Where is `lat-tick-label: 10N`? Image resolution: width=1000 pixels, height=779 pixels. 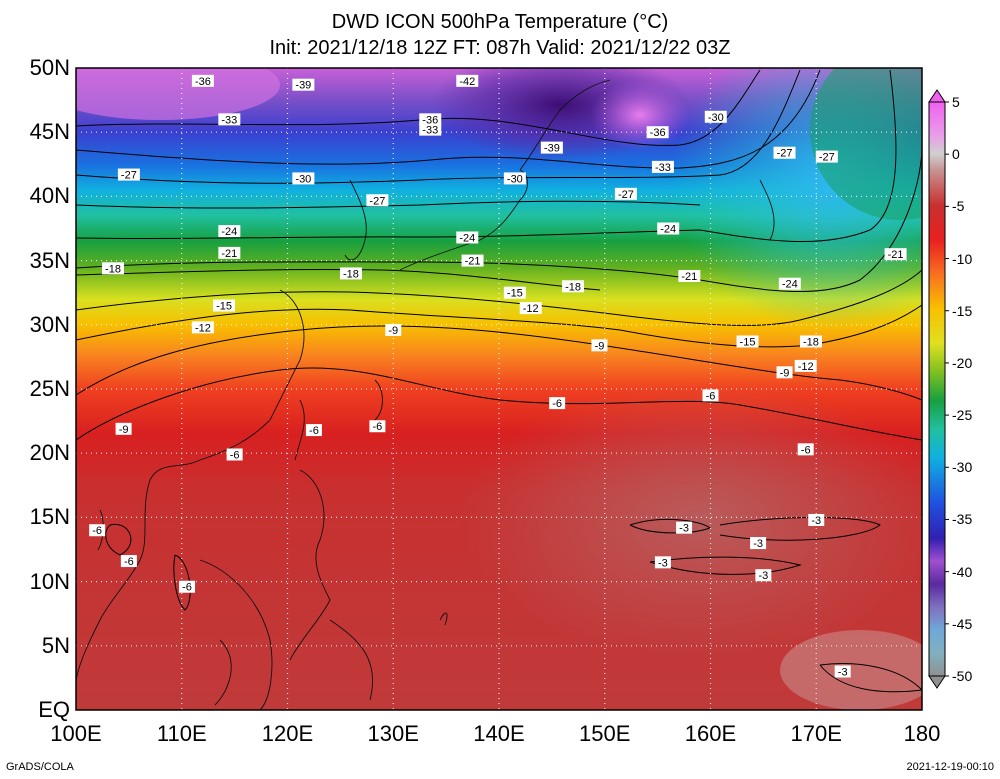
lat-tick-label: 10N is located at coordinates (49, 581).